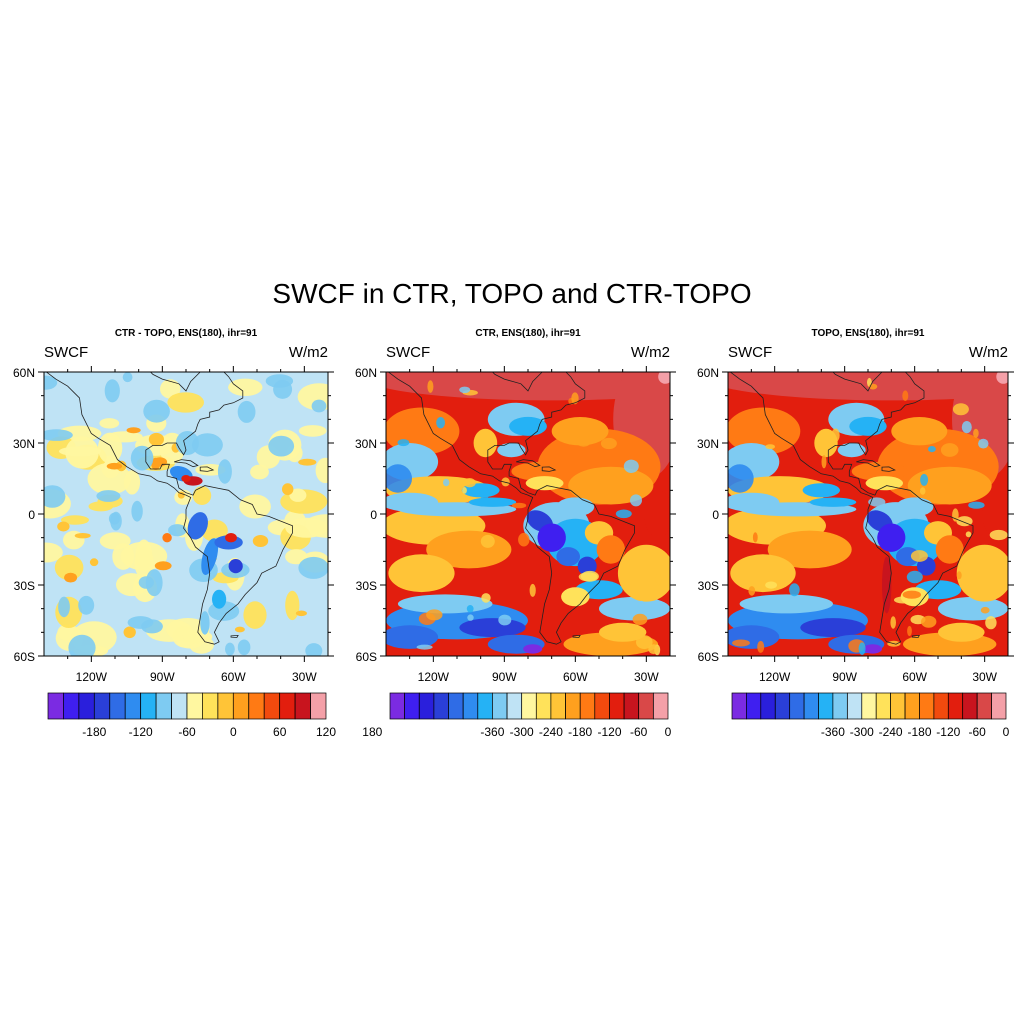 The height and width of the screenshot is (1024, 1024). I want to click on left-label: SWCF, so click(750, 352).